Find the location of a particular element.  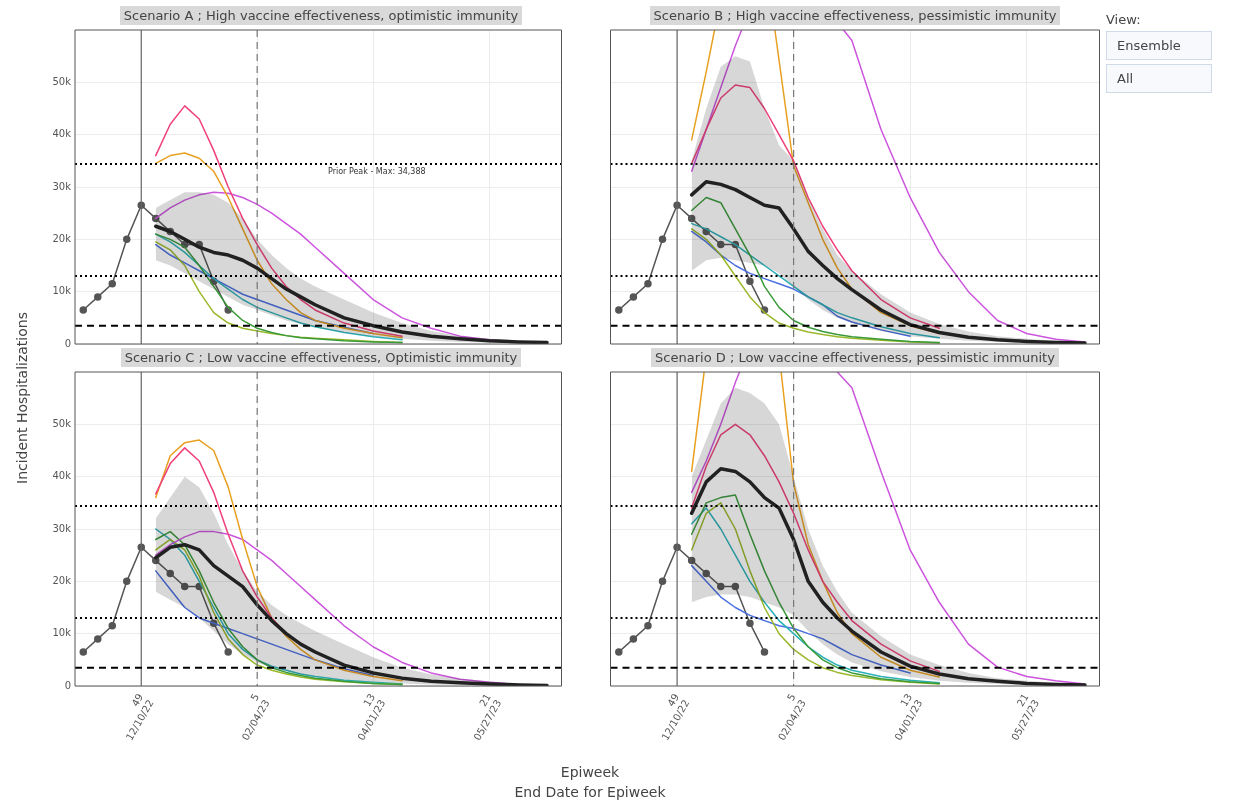

chart-title: Scenario B ; High vaccine effectiveness, pessimistic immunity is located at coordinates (855, 15).